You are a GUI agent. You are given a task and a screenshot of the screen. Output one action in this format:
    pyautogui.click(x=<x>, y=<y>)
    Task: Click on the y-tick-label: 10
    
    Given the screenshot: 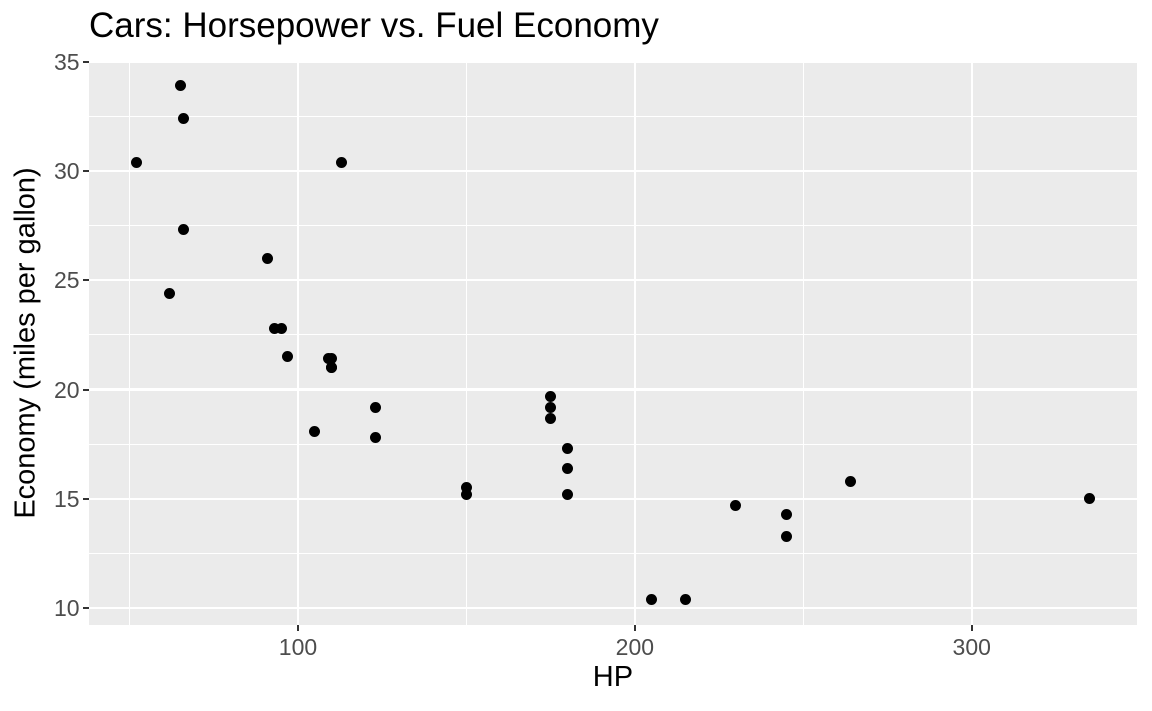 What is the action you would take?
    pyautogui.click(x=67, y=608)
    